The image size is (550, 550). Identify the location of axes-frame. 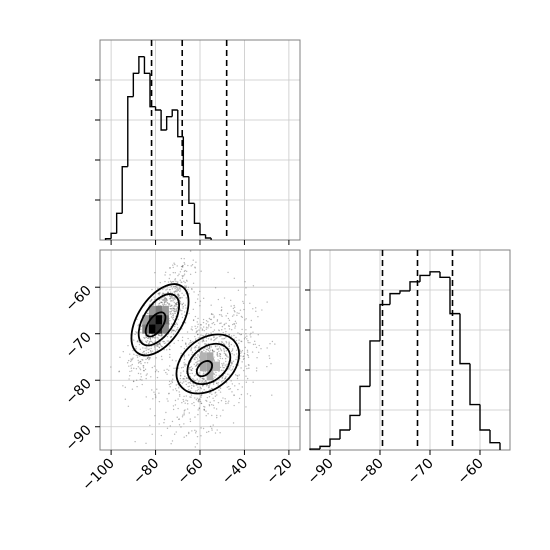
(410, 350).